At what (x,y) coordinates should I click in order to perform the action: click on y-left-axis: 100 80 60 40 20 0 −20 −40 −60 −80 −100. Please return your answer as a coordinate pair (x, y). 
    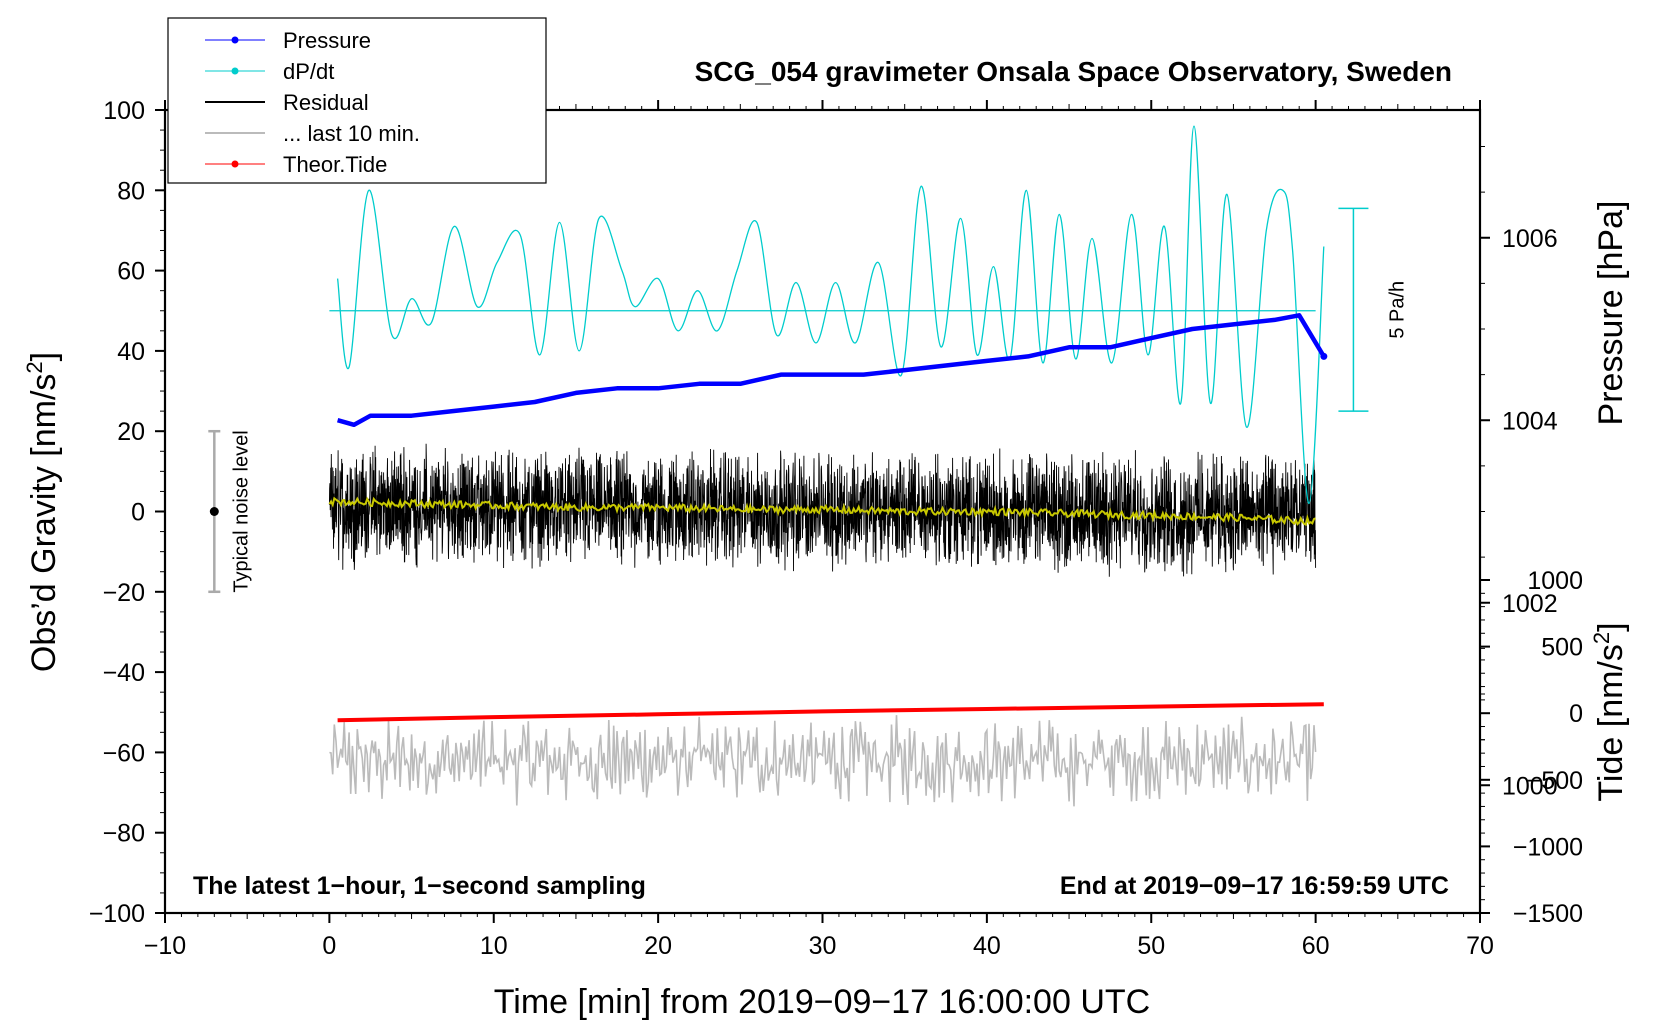
    Looking at the image, I should click on (127, 512).